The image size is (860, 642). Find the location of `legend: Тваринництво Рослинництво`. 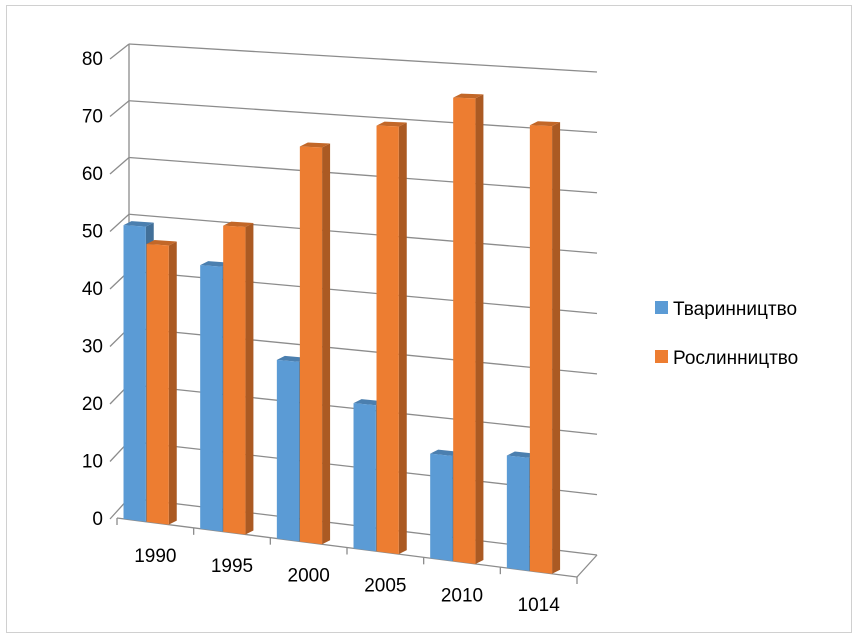

legend: Тваринництво Рослинництво is located at coordinates (726, 334).